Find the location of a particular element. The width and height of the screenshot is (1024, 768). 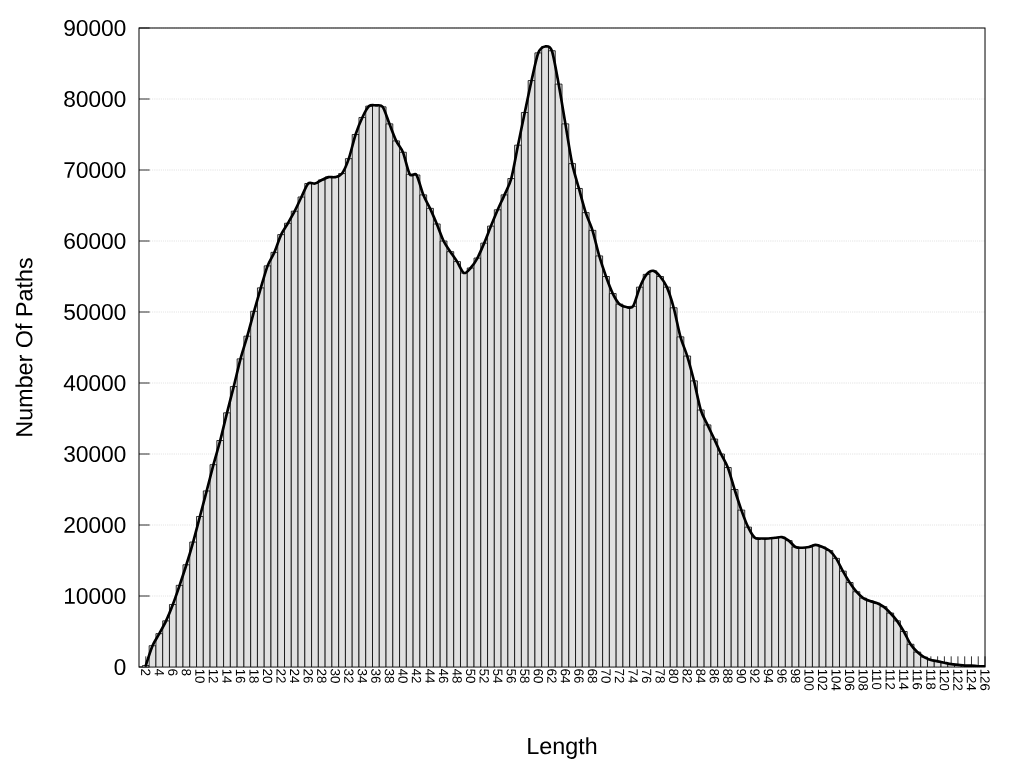

x-tick-label: 98 is located at coordinates (795, 676).